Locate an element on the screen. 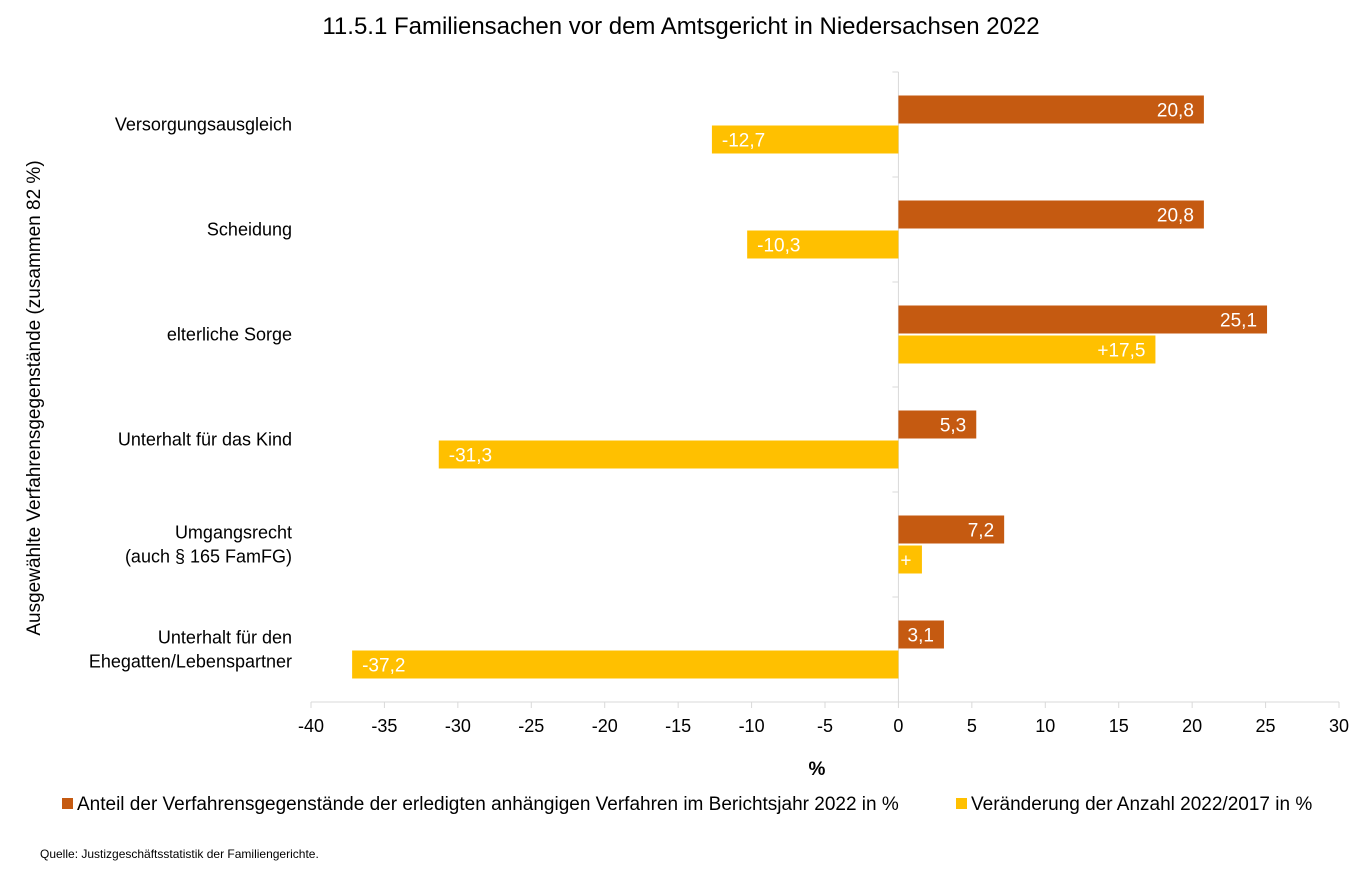 The width and height of the screenshot is (1367, 870). category-label: Umgangsrecht is located at coordinates (233, 533).